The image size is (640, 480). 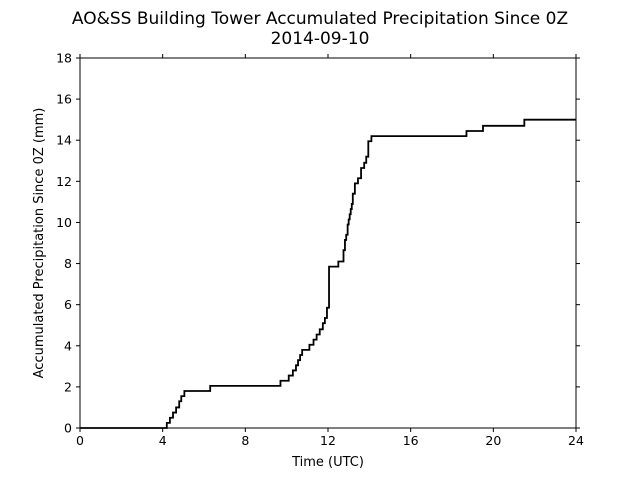 What do you see at coordinates (64, 222) in the screenshot?
I see `y-tick-label: 10` at bounding box center [64, 222].